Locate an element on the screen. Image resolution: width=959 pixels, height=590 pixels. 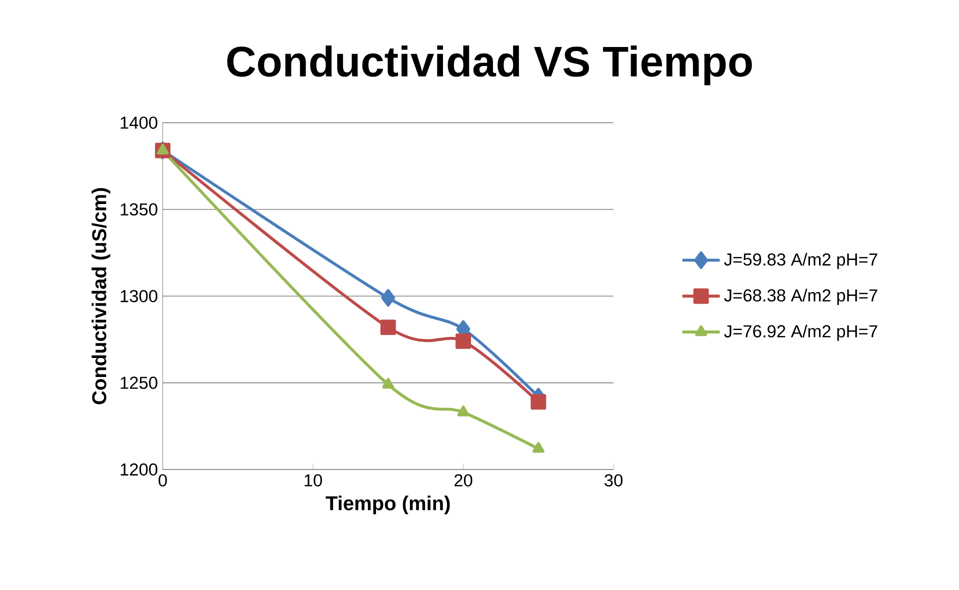
y-tick-label: 1400 is located at coordinates (139, 123).